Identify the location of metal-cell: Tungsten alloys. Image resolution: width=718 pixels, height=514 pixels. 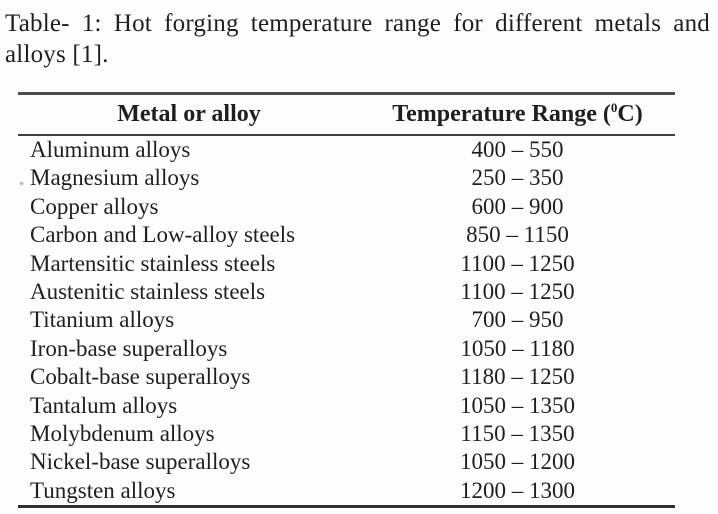
(103, 490).